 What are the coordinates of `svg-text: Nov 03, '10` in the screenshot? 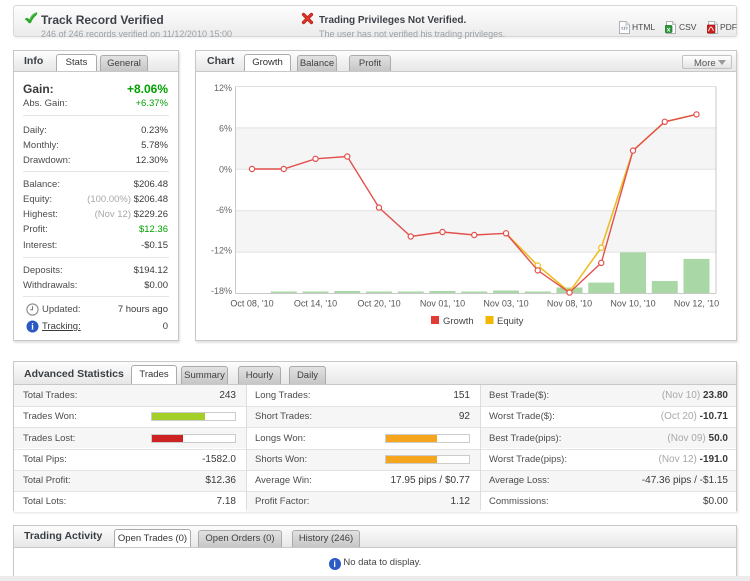 It's located at (505, 304).